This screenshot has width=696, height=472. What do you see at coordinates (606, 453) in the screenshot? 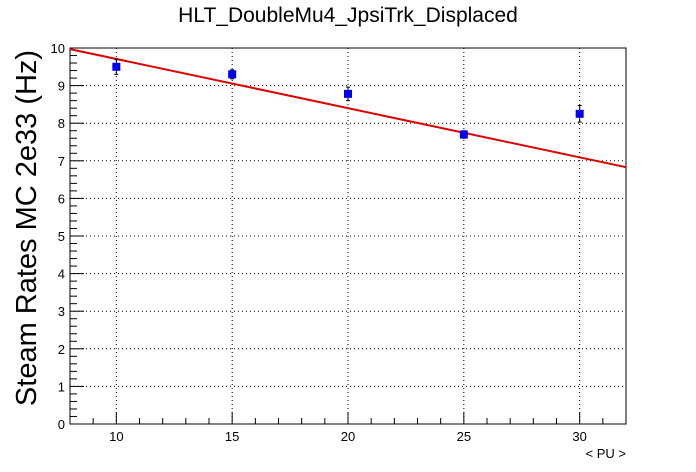
I see `x-axis-label: < PU >` at bounding box center [606, 453].